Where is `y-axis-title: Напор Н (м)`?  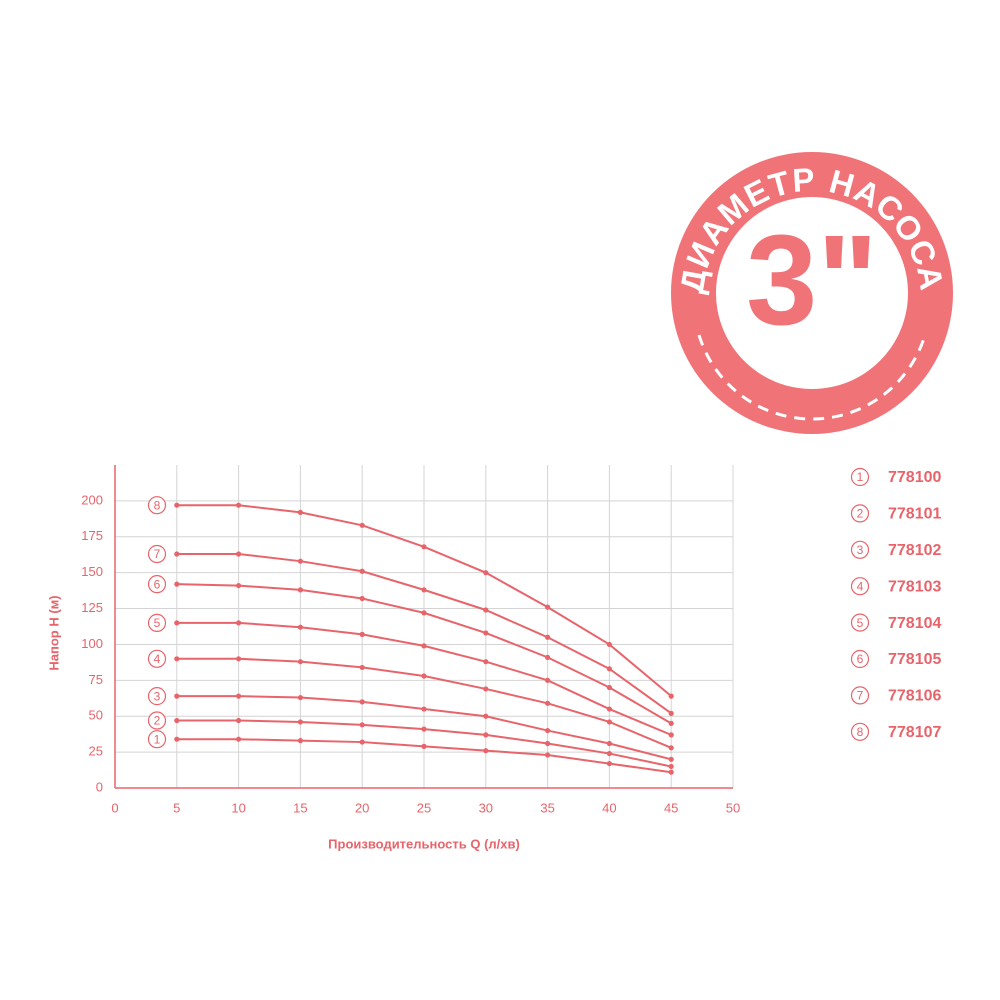
y-axis-title: Напор Н (м) is located at coordinates (53, 632).